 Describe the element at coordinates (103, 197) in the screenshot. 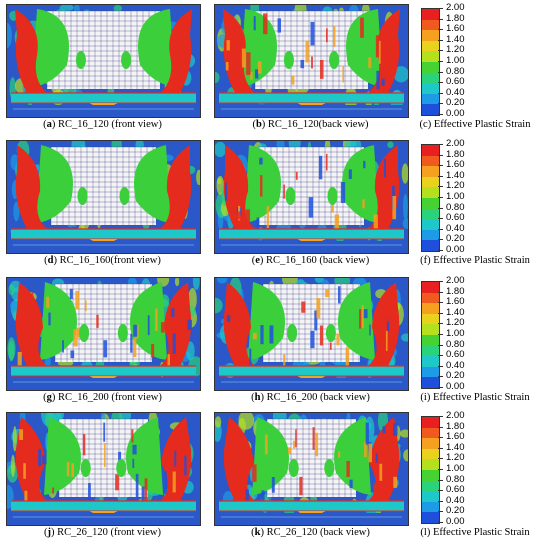

I see `strain-contour-d` at that location.